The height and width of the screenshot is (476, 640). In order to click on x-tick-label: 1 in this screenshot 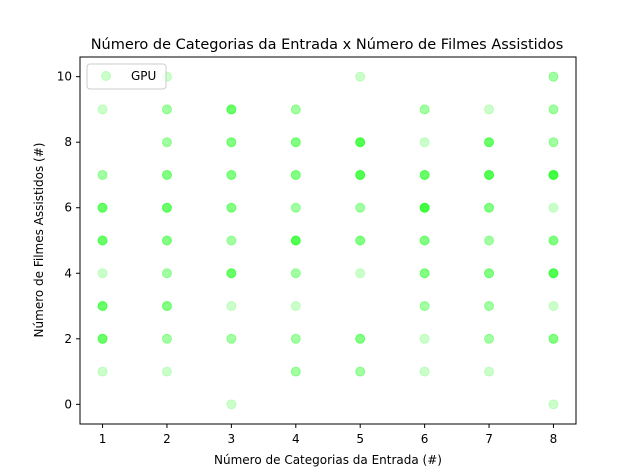, I will do `click(103, 439)`.